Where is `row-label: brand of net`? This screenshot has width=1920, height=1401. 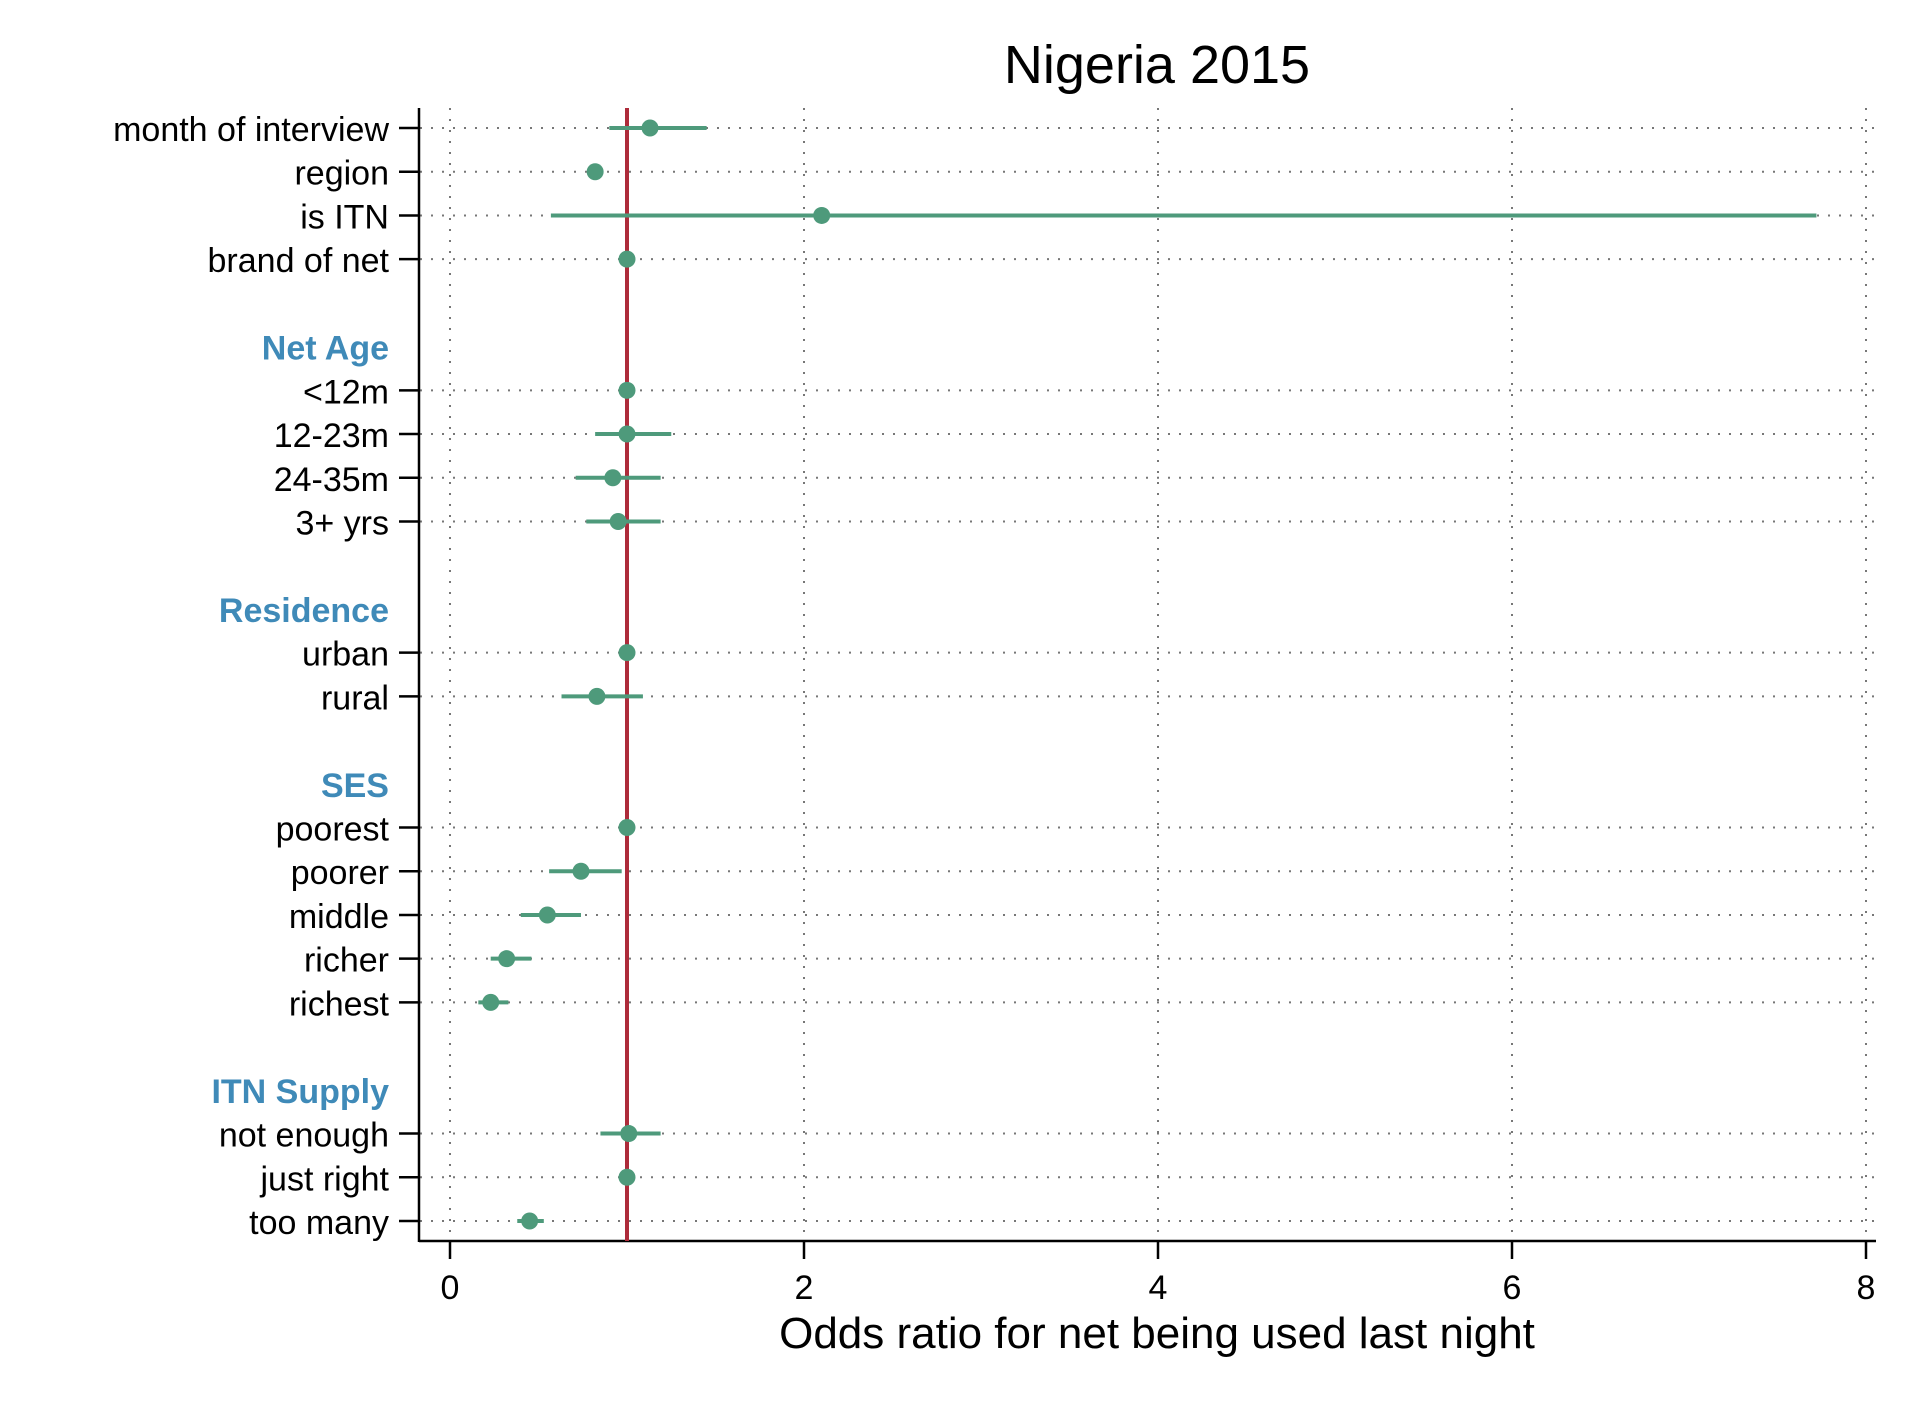
row-label: brand of net is located at coordinates (299, 261).